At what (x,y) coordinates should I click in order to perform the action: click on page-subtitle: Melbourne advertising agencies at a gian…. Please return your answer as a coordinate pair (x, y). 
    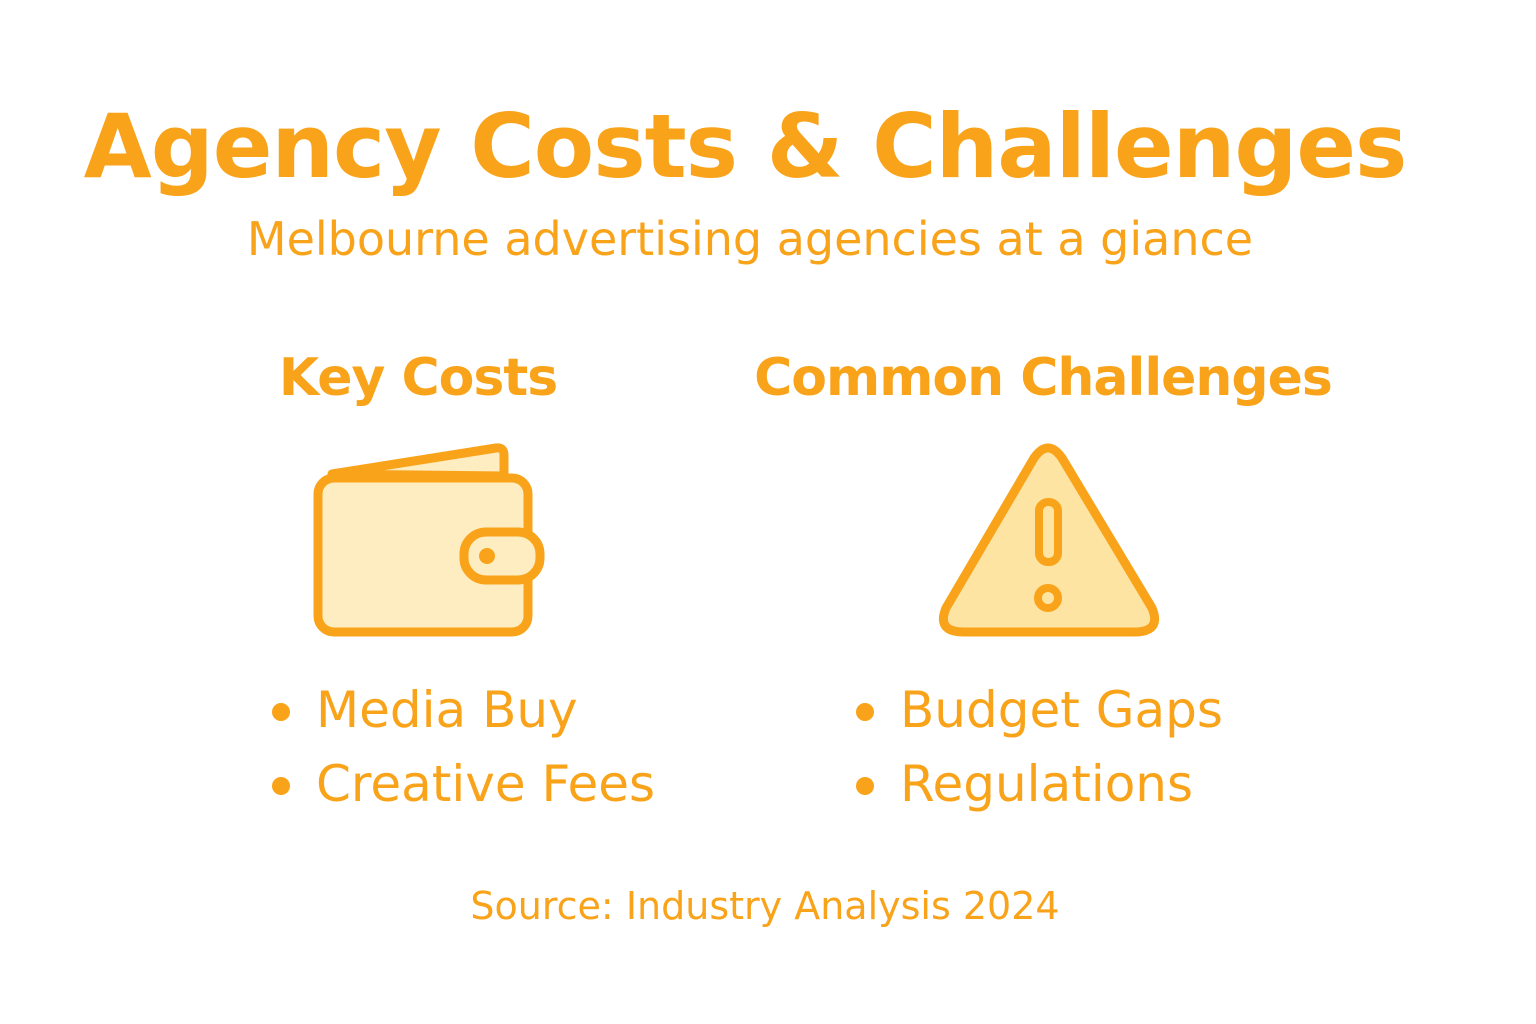
    Looking at the image, I should click on (750, 239).